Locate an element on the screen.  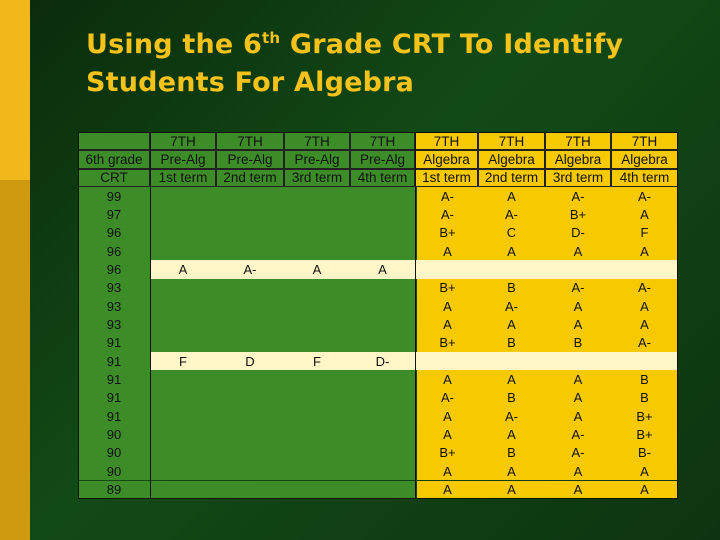
title-line-1: Using the 6th Grade CRT To Identify is located at coordinates (354, 45).